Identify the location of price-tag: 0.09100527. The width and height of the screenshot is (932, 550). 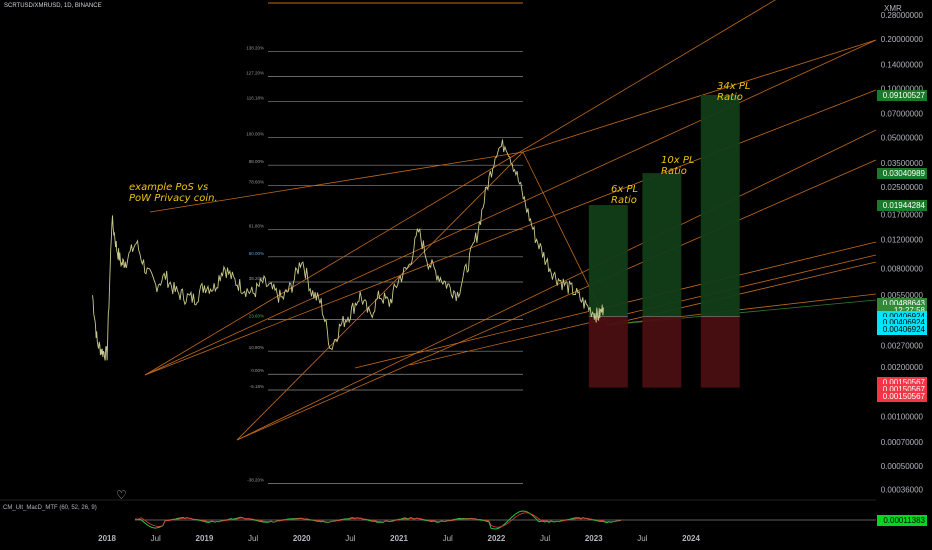
(902, 95).